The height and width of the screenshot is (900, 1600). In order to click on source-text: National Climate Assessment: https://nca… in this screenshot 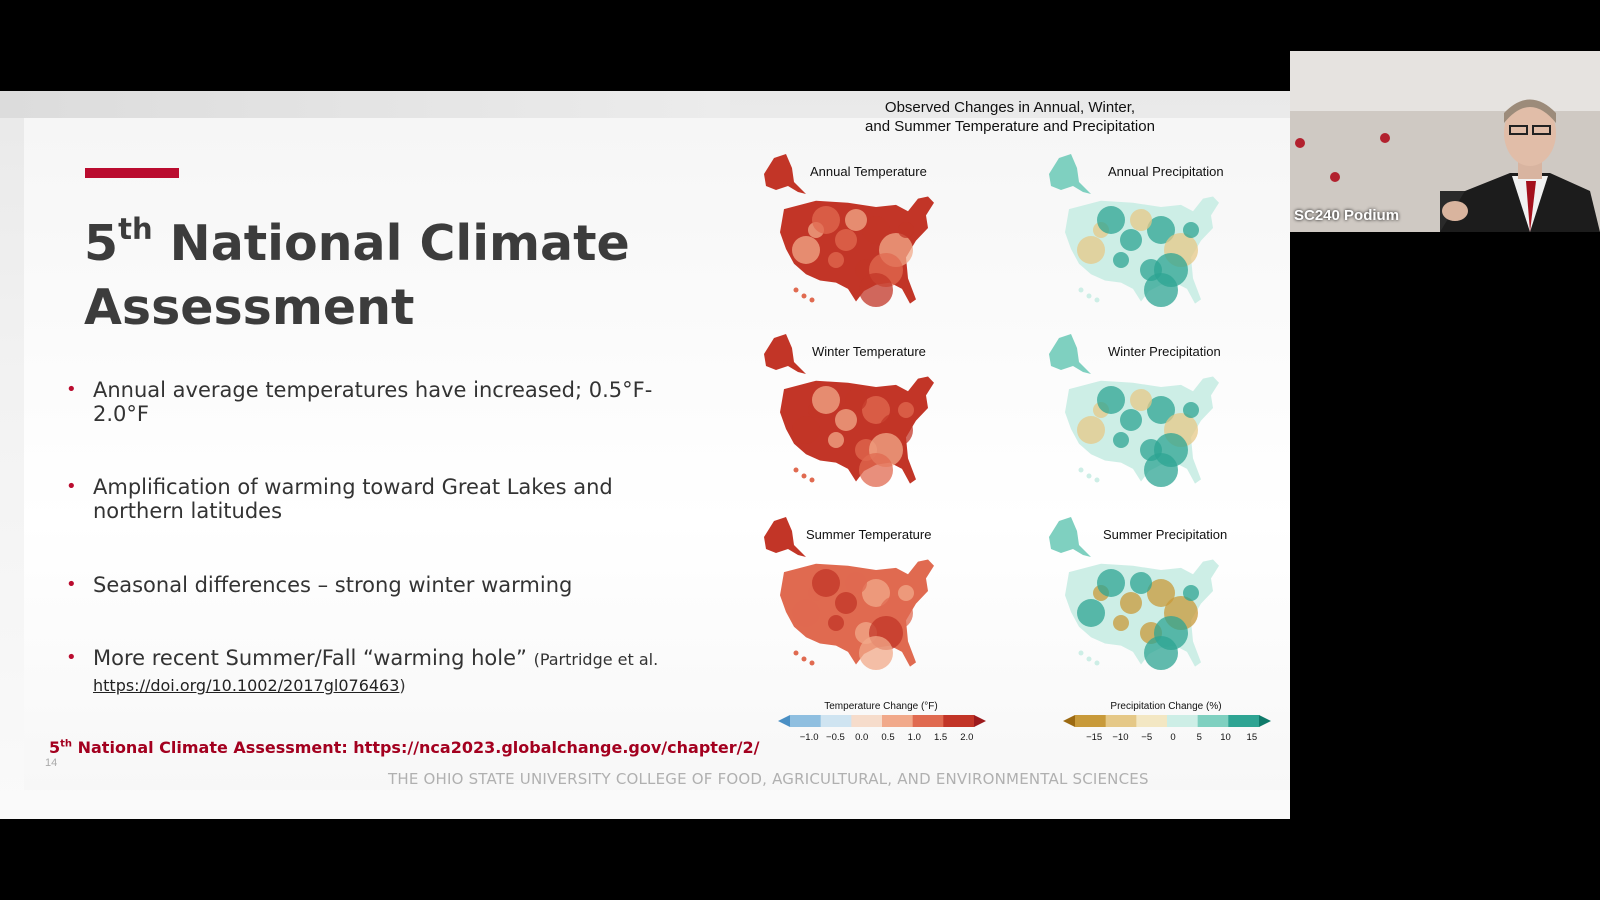, I will do `click(416, 747)`.